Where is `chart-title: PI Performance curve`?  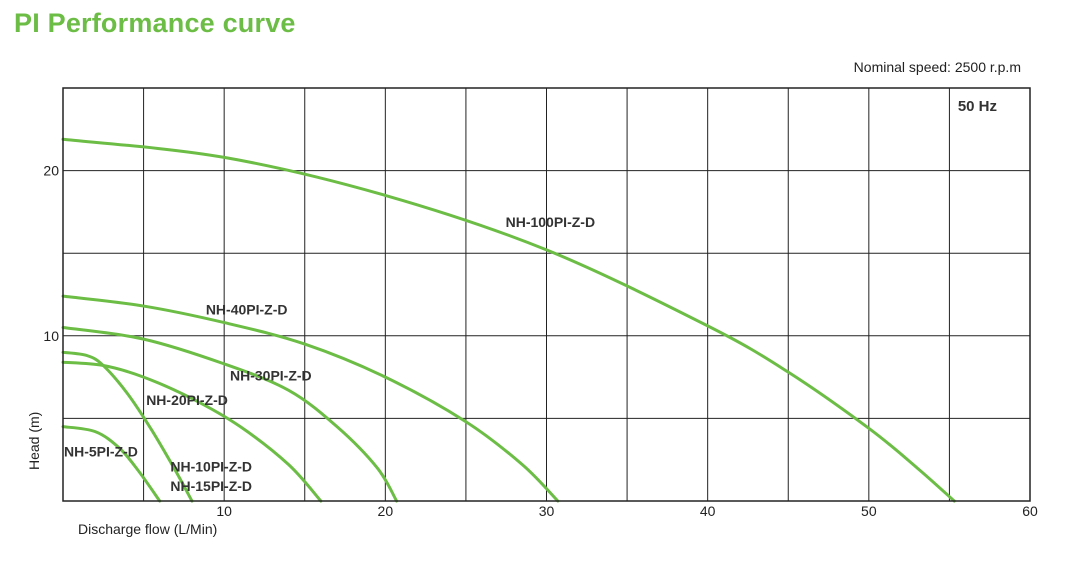 chart-title: PI Performance curve is located at coordinates (155, 23).